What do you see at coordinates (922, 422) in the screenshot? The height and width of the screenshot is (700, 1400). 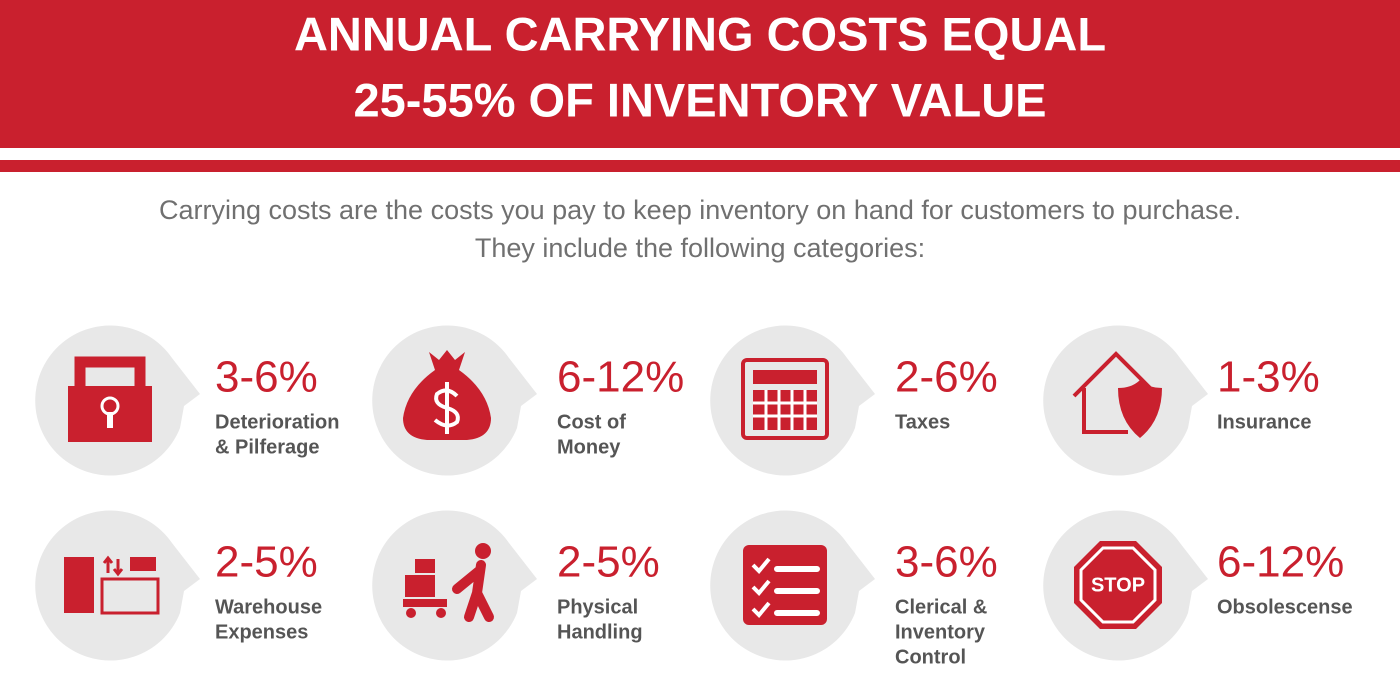 I see `cost-label: Taxes` at bounding box center [922, 422].